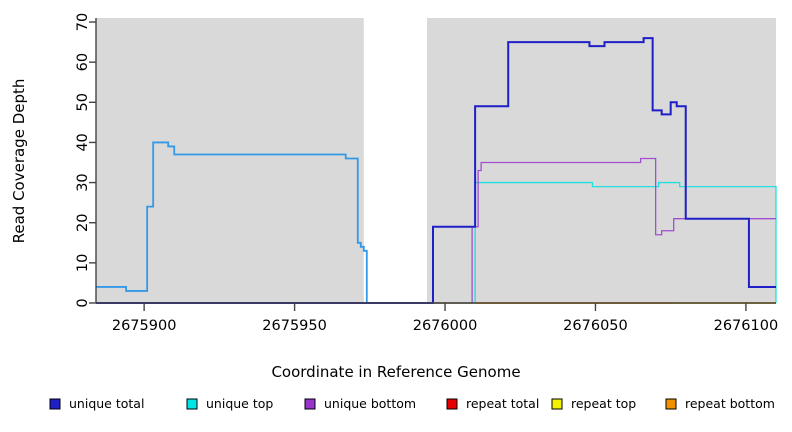  I want to click on legend-label-unique-bottom: unique bottom, so click(370, 403).